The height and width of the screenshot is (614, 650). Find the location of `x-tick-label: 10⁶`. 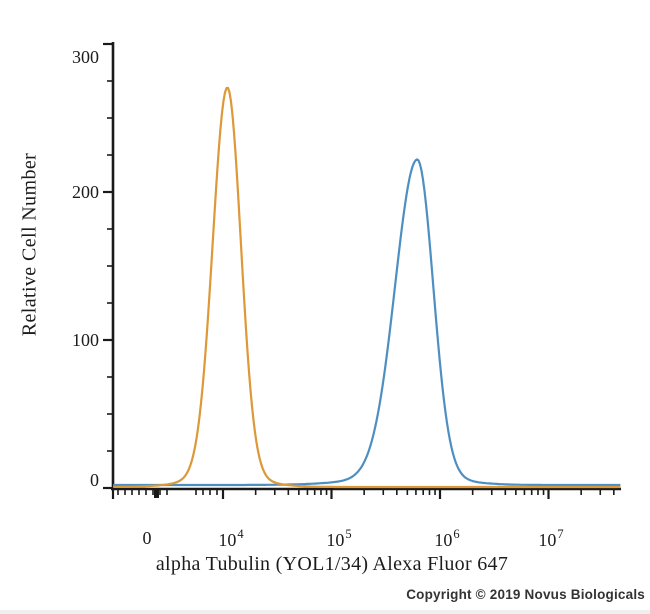

x-tick-label: 10⁶ is located at coordinates (447, 538).